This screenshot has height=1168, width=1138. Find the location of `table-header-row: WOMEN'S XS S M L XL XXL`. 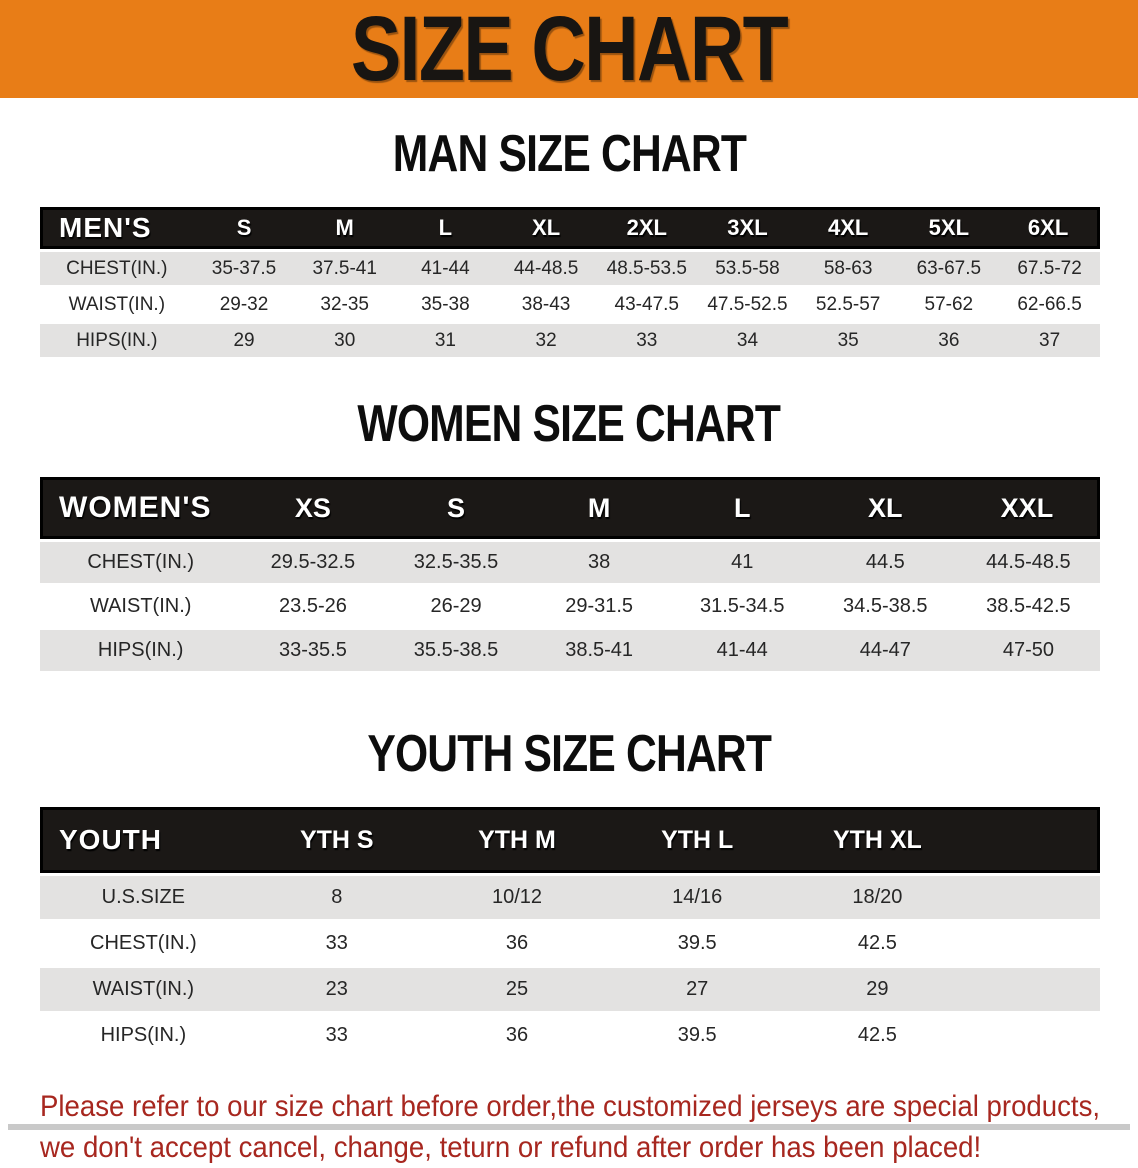

table-header-row: WOMEN'S XS S M L XL XXL is located at coordinates (570, 508).